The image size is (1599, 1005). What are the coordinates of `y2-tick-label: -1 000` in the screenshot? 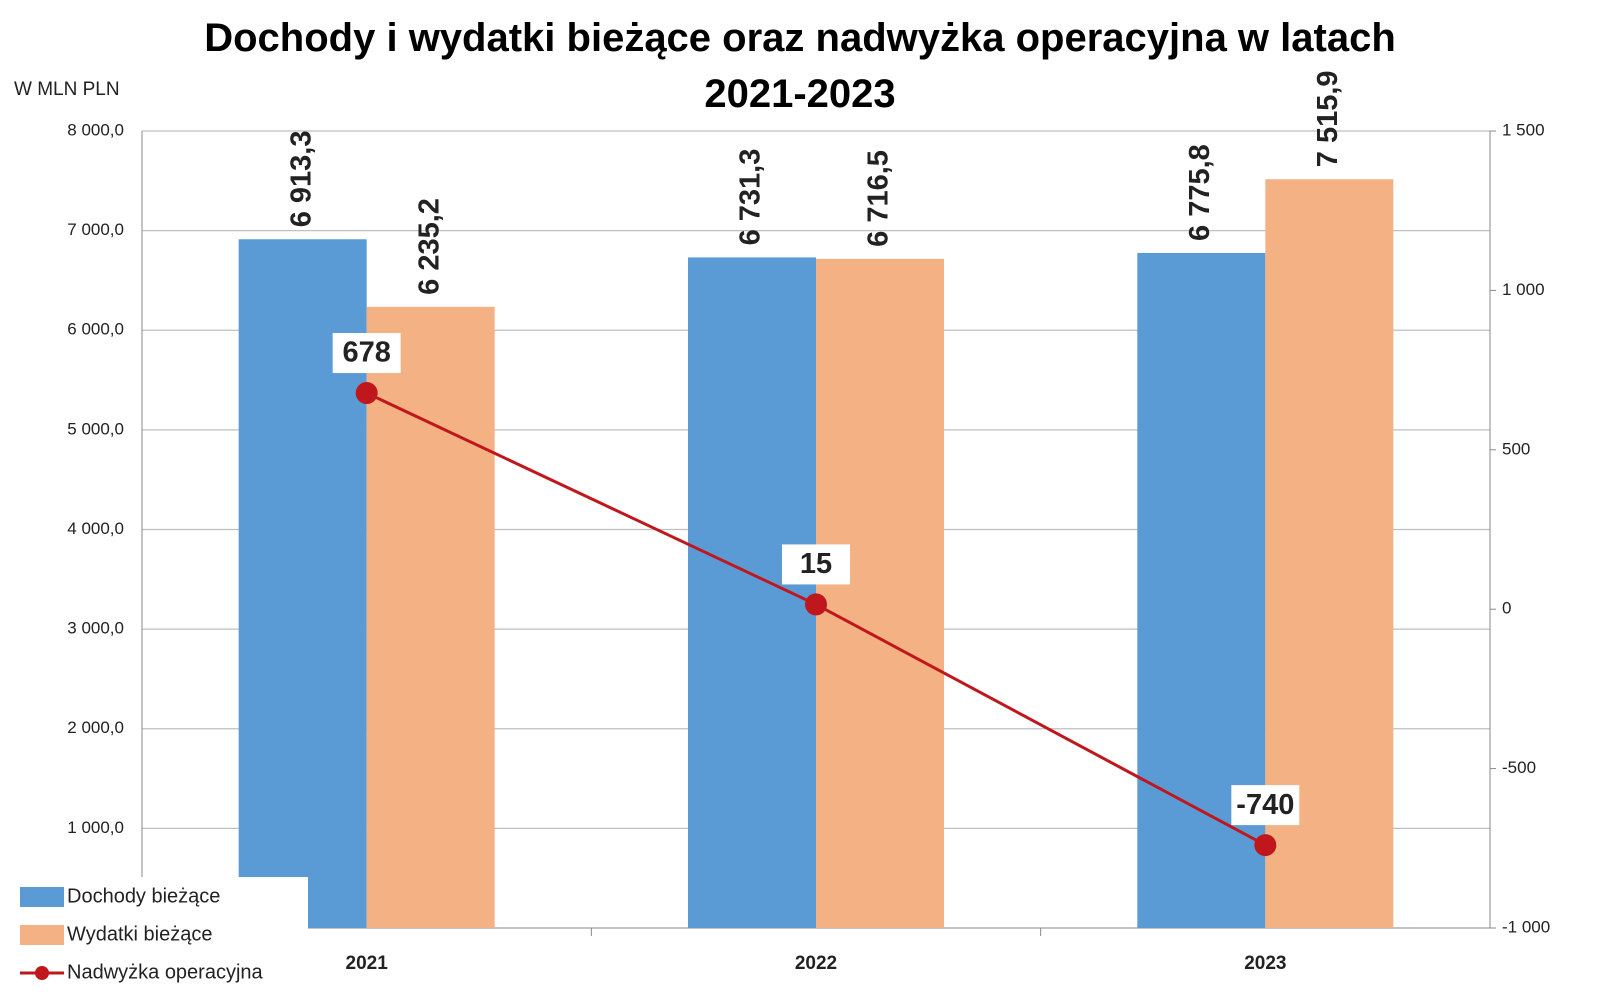 It's located at (1526, 926).